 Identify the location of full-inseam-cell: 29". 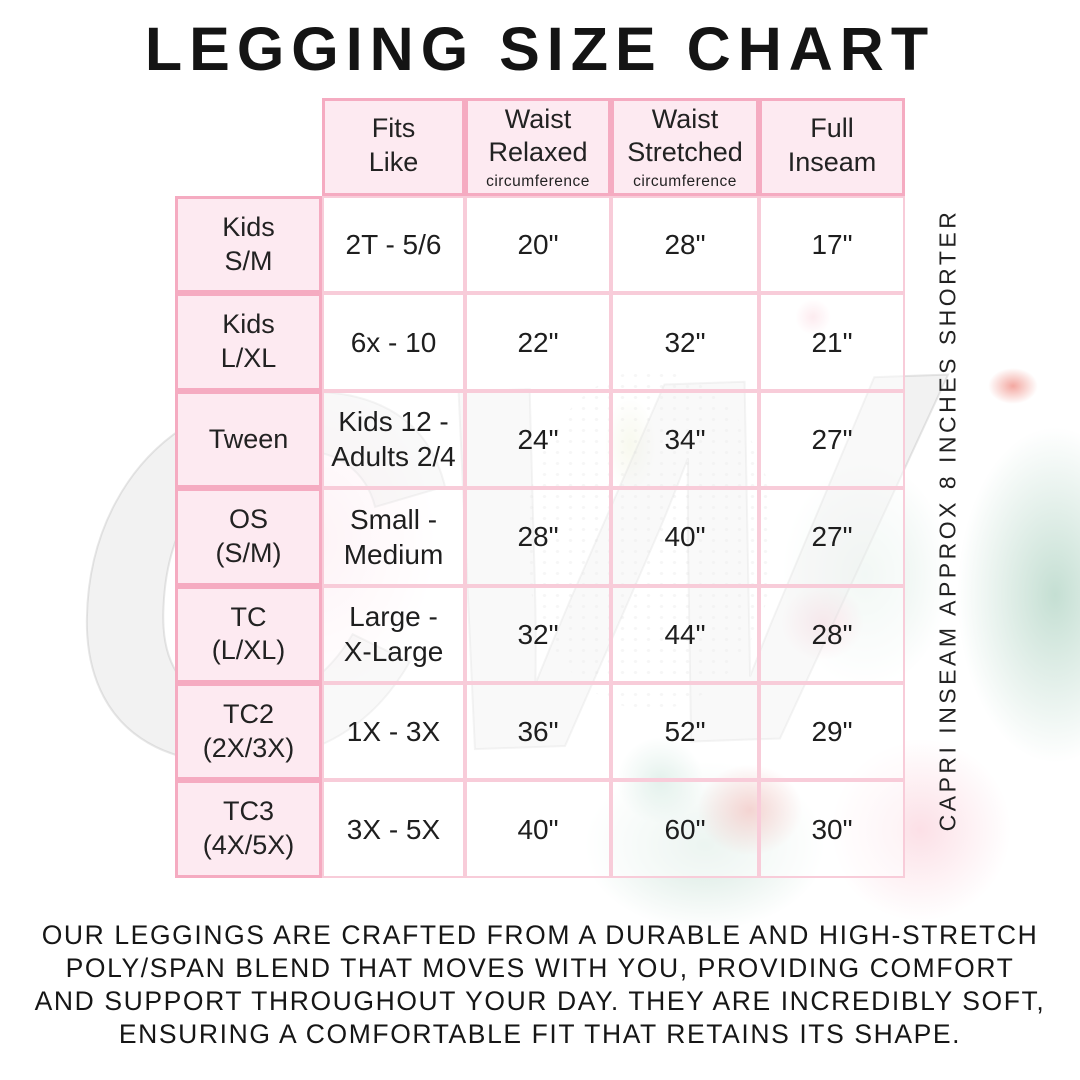
(832, 731).